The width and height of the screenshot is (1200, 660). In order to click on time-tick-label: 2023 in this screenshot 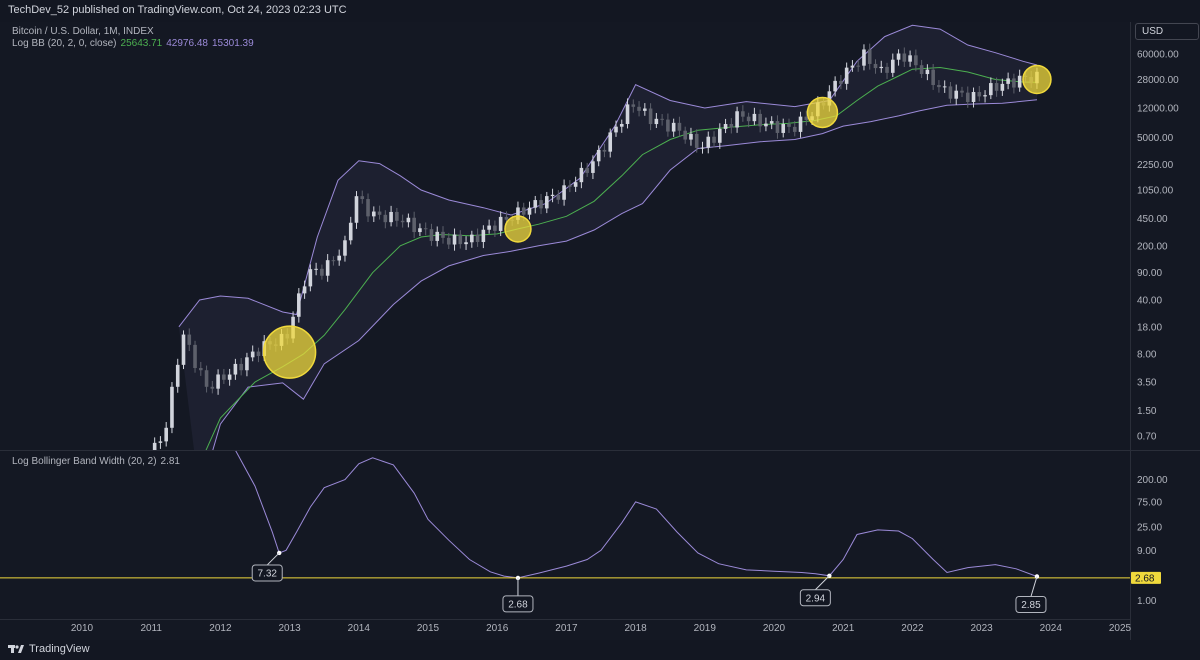, I will do `click(981, 628)`.